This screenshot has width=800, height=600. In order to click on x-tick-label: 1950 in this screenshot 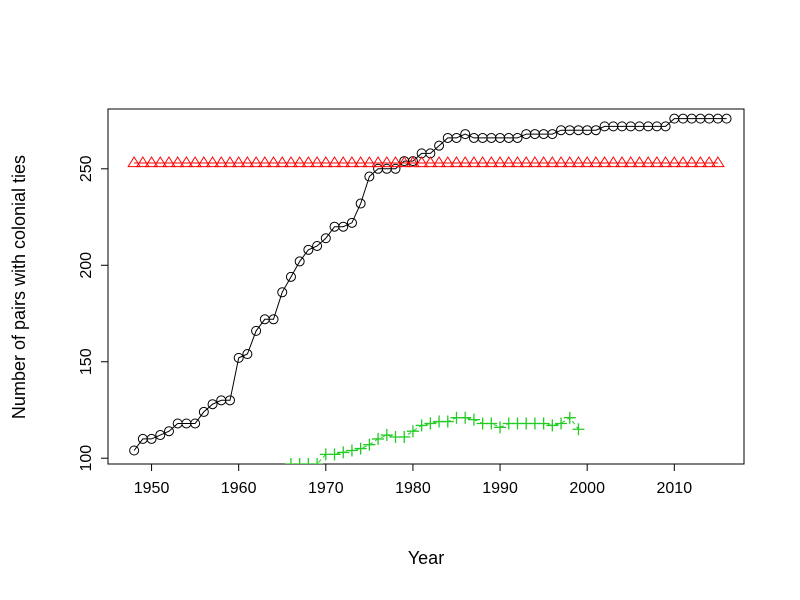, I will do `click(152, 488)`.